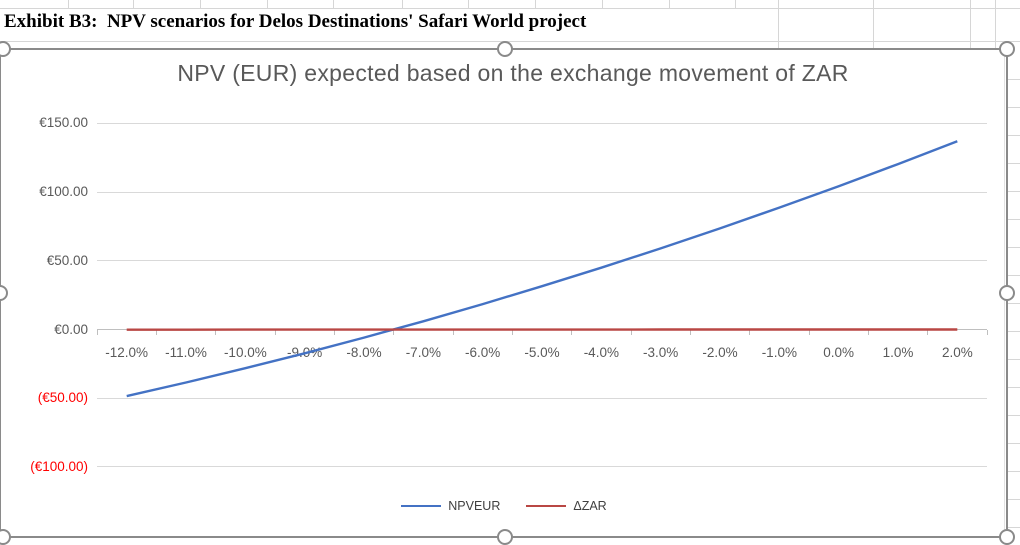 This screenshot has width=1020, height=545. Describe the element at coordinates (127, 352) in the screenshot. I see `x-axis-label: -12.0%` at that location.